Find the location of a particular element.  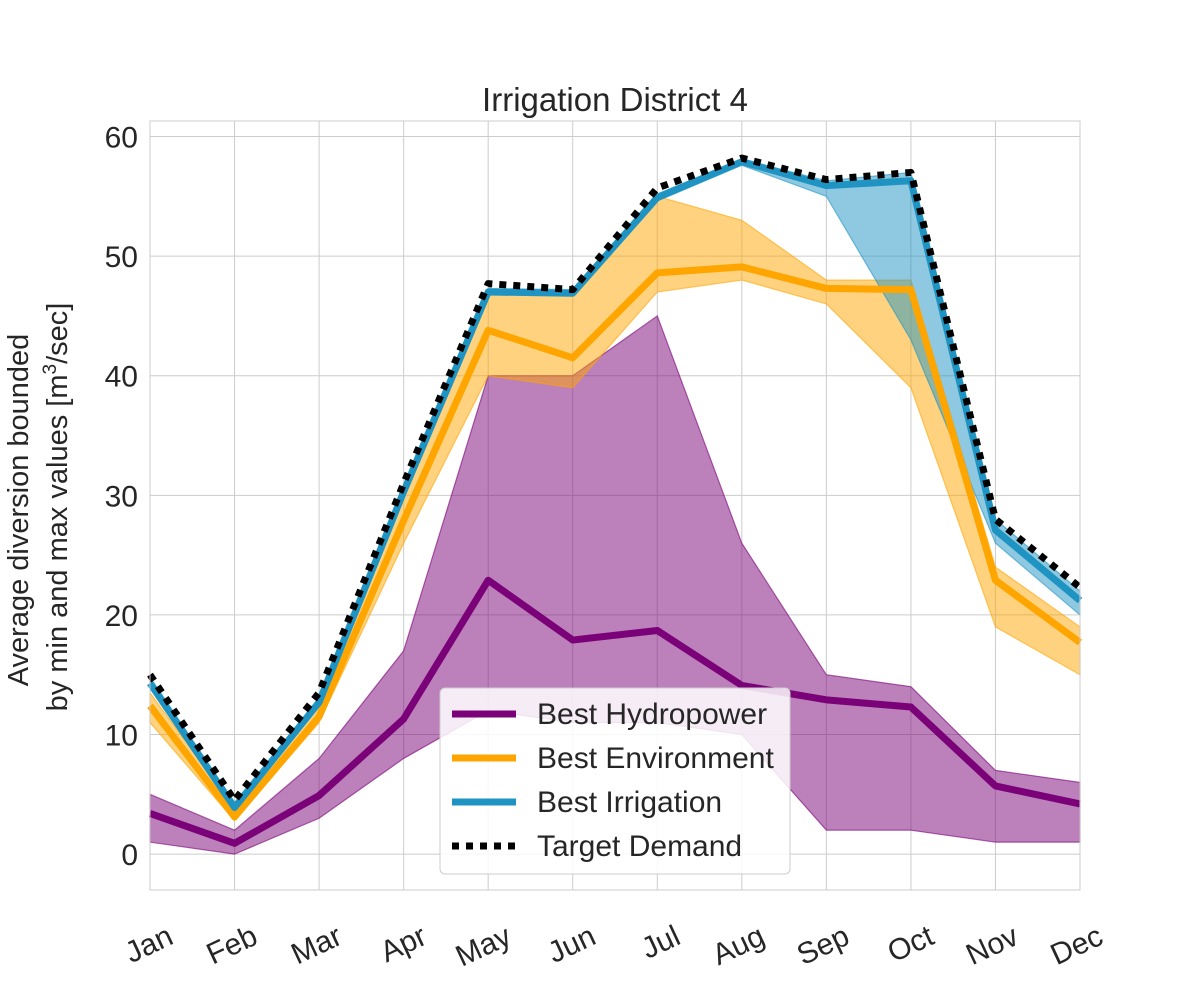

legend-label-target-demand: Target Demand is located at coordinates (639, 846).